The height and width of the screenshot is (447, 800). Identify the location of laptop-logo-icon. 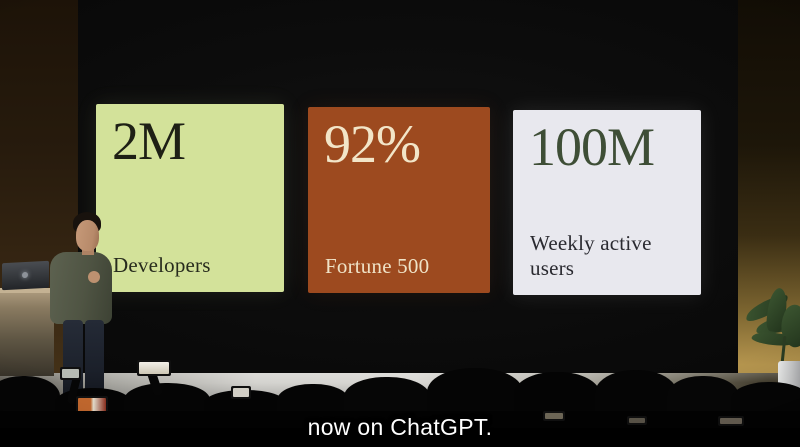
(25, 275).